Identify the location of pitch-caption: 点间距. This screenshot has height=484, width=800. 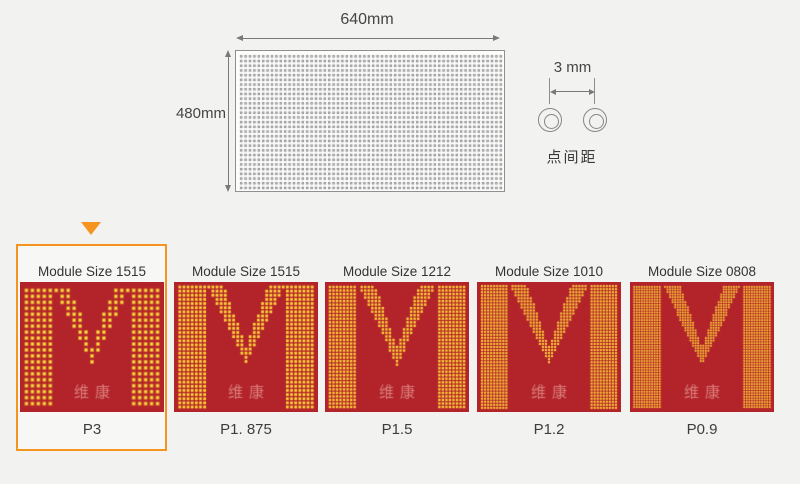
(572, 157).